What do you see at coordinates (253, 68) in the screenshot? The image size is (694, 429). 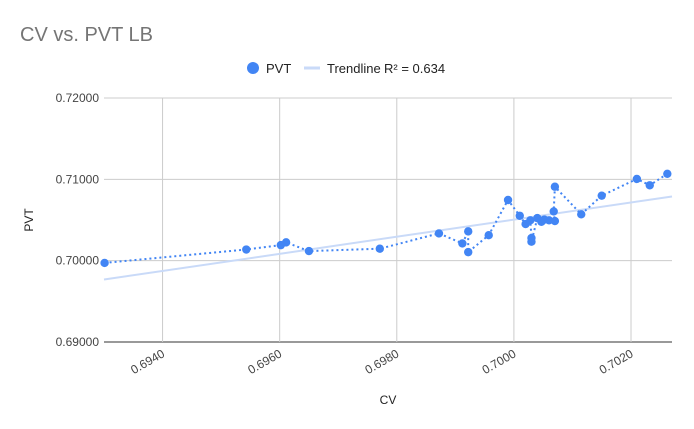 I see `legend-marker-pvt` at bounding box center [253, 68].